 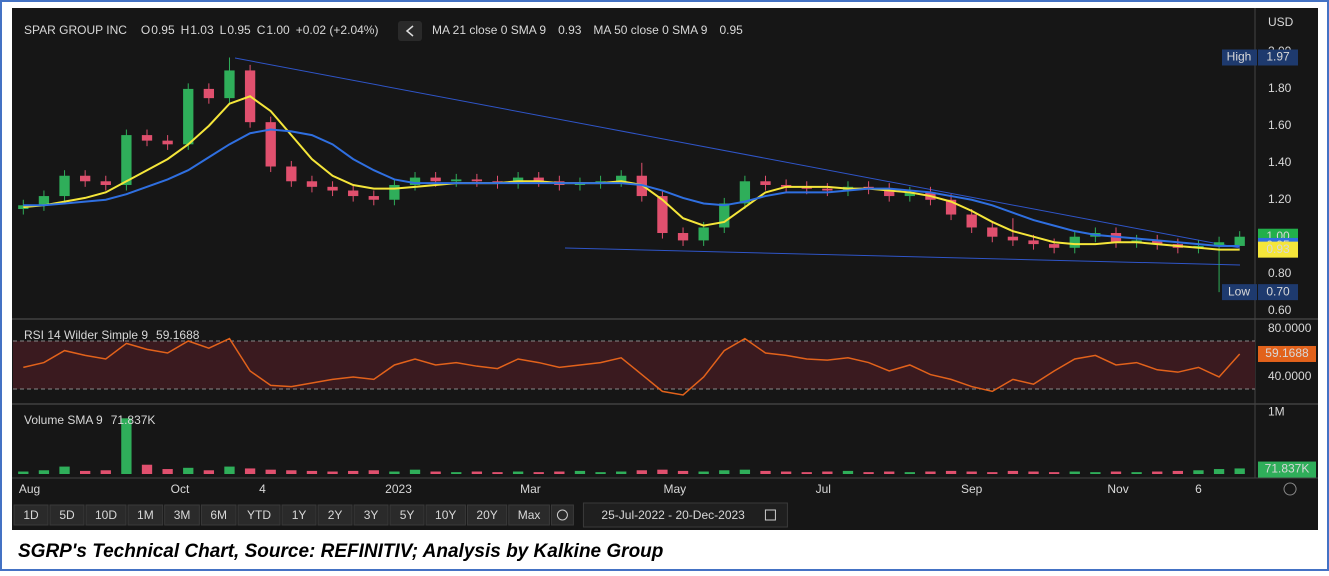 What do you see at coordinates (1290, 376) in the screenshot?
I see `y-tick-label: 40.0000` at bounding box center [1290, 376].